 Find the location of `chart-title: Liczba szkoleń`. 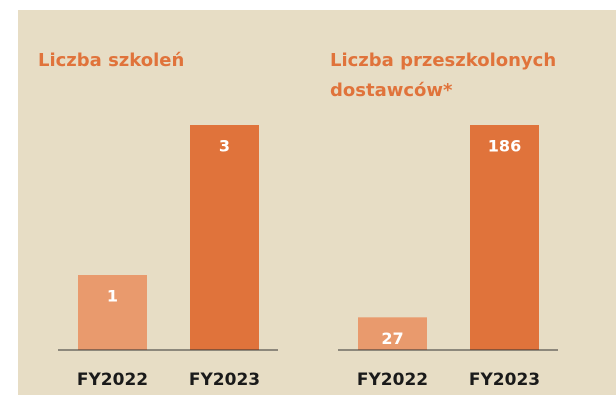

chart-title: Liczba szkoleń is located at coordinates (111, 60).